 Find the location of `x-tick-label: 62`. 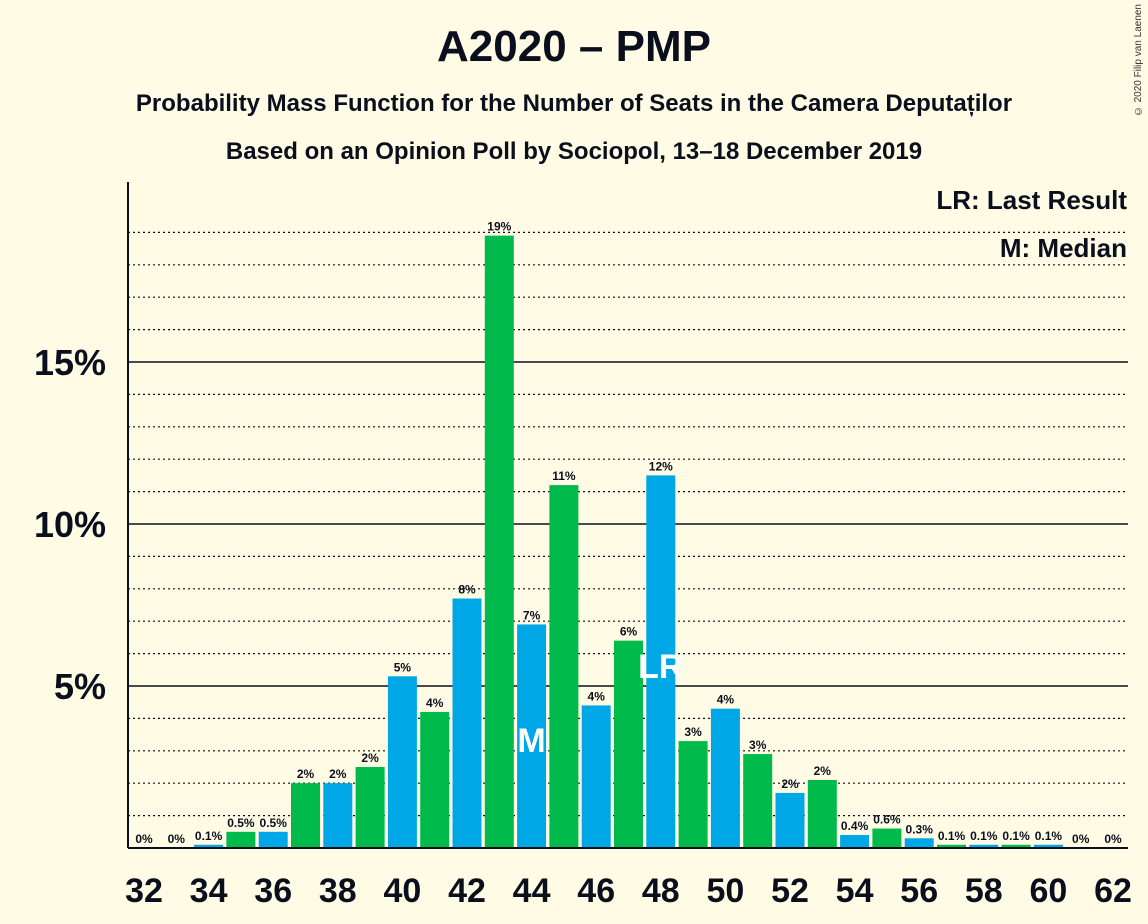

x-tick-label: 62 is located at coordinates (1113, 891).